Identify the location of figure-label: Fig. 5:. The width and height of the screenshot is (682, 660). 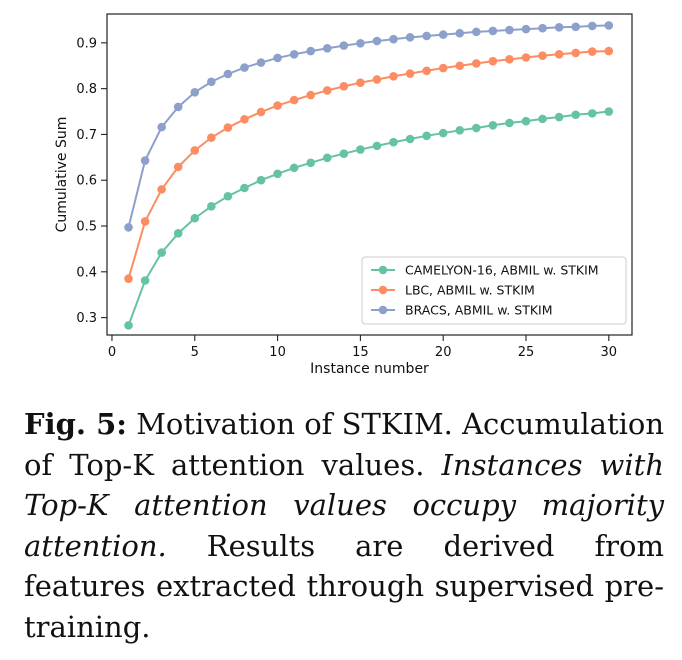
(75, 424).